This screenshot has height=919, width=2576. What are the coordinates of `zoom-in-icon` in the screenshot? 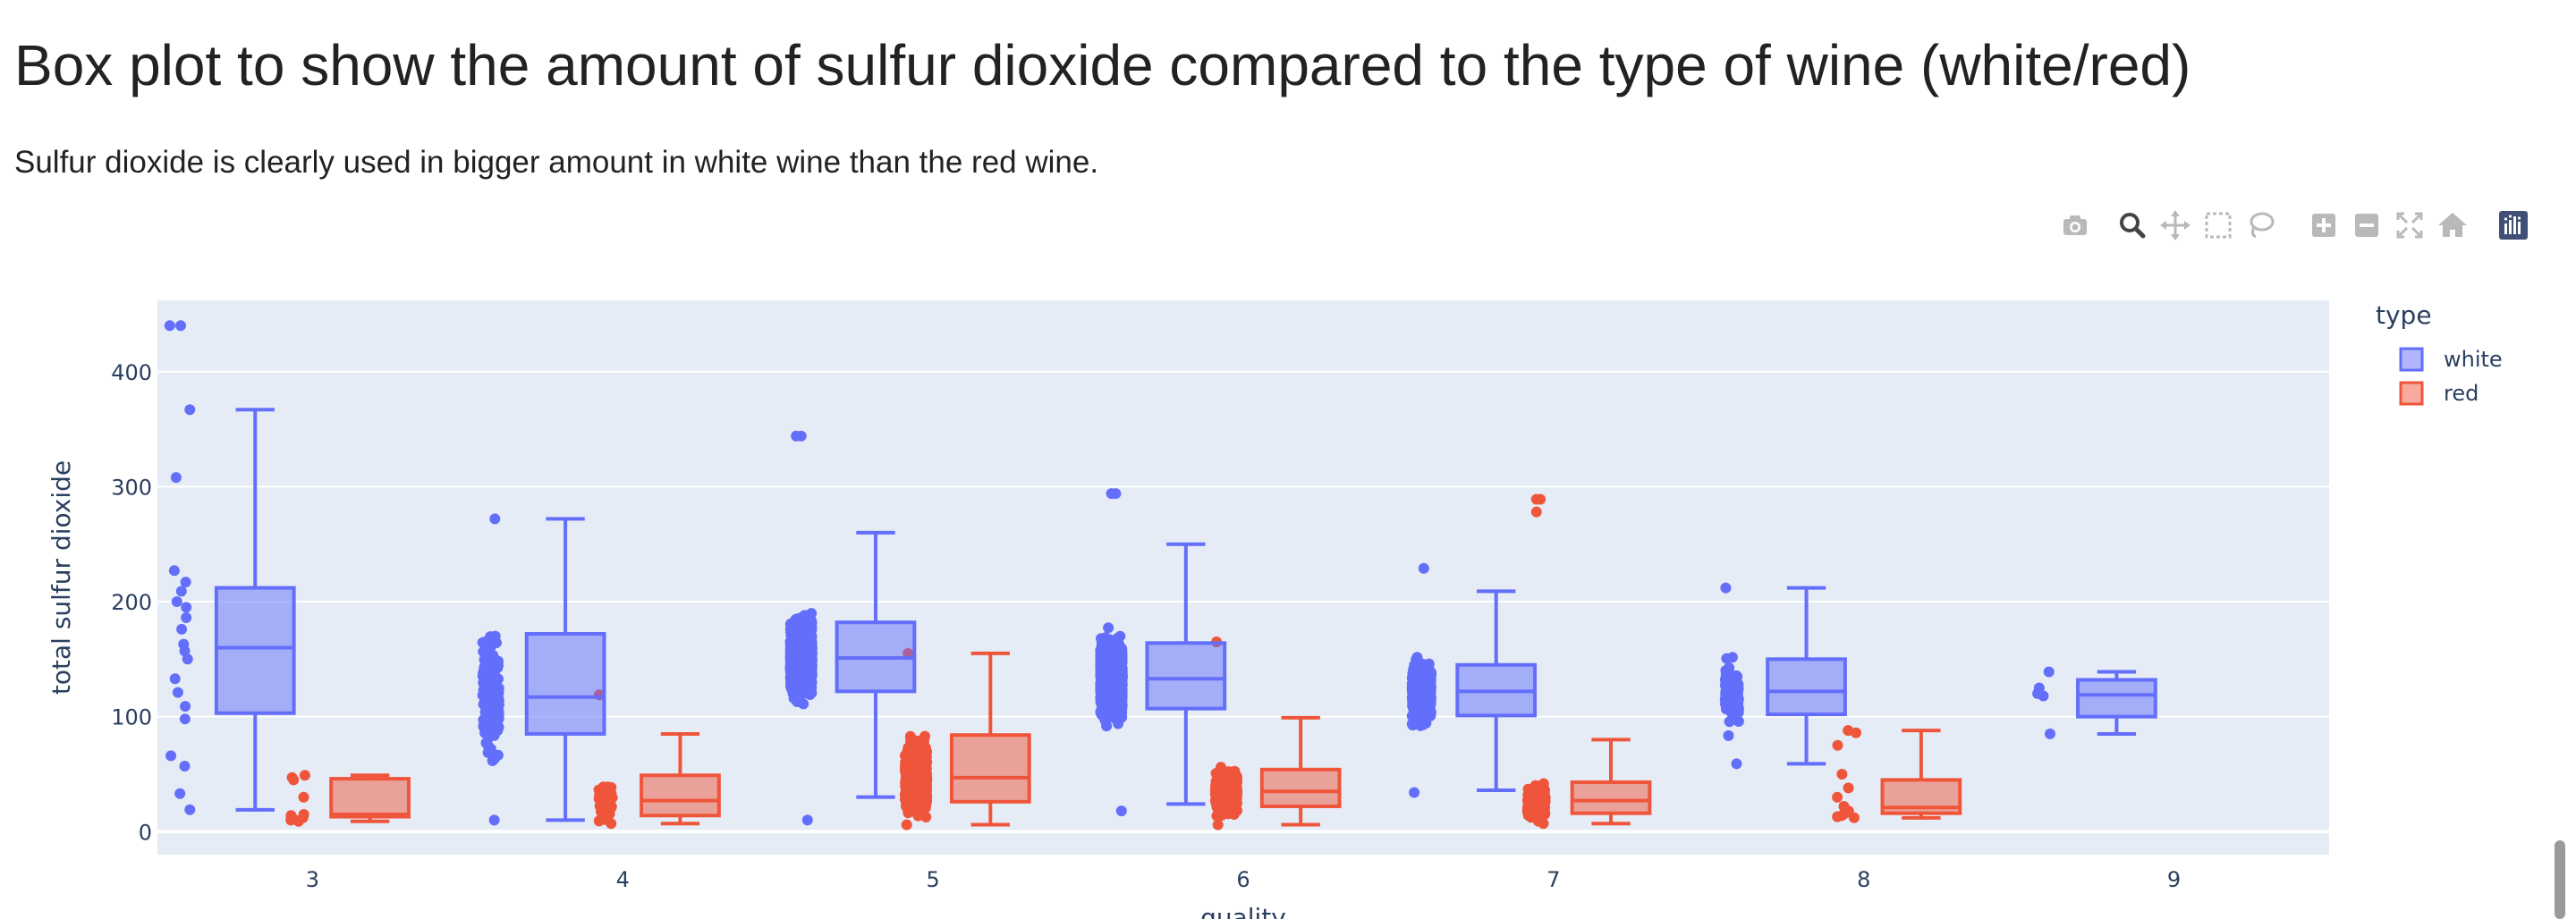 It's located at (2324, 225).